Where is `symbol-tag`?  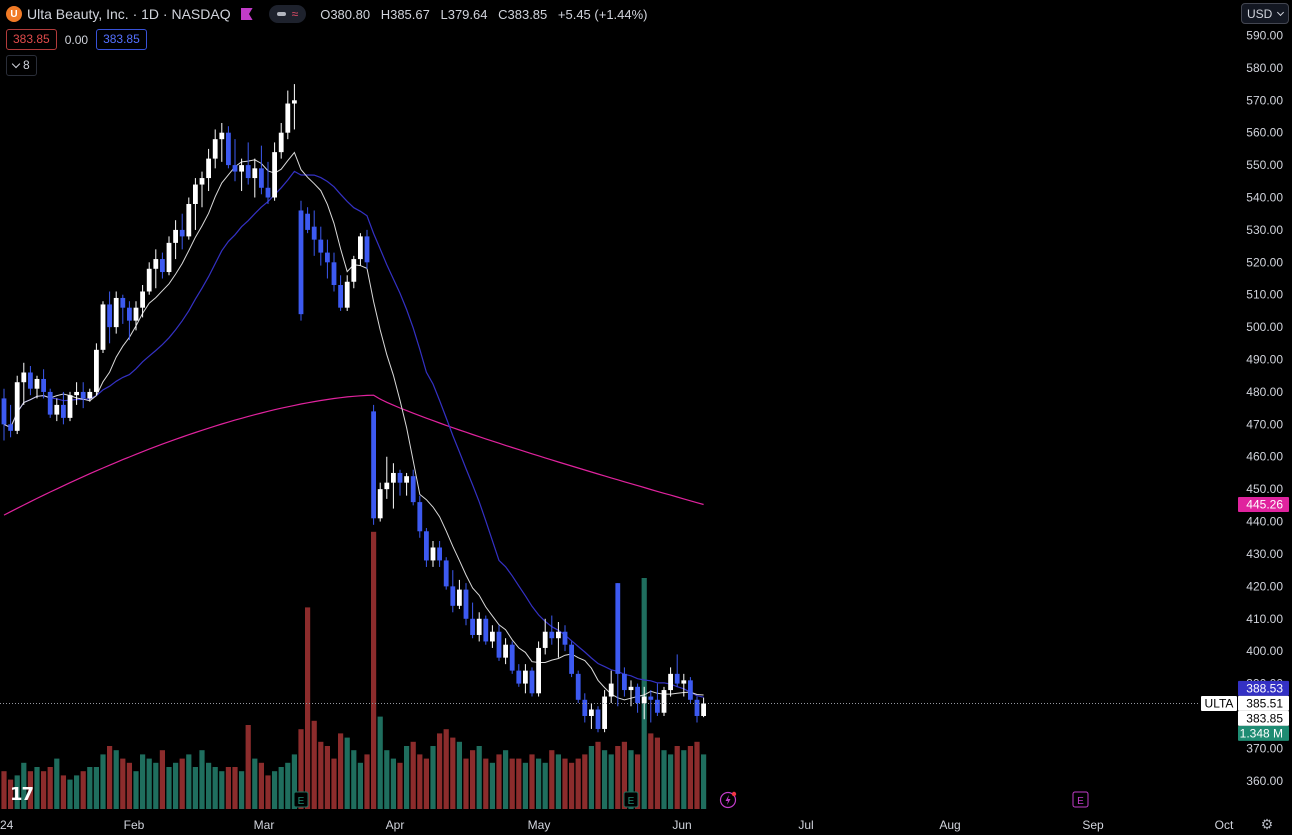
symbol-tag is located at coordinates (1219, 704).